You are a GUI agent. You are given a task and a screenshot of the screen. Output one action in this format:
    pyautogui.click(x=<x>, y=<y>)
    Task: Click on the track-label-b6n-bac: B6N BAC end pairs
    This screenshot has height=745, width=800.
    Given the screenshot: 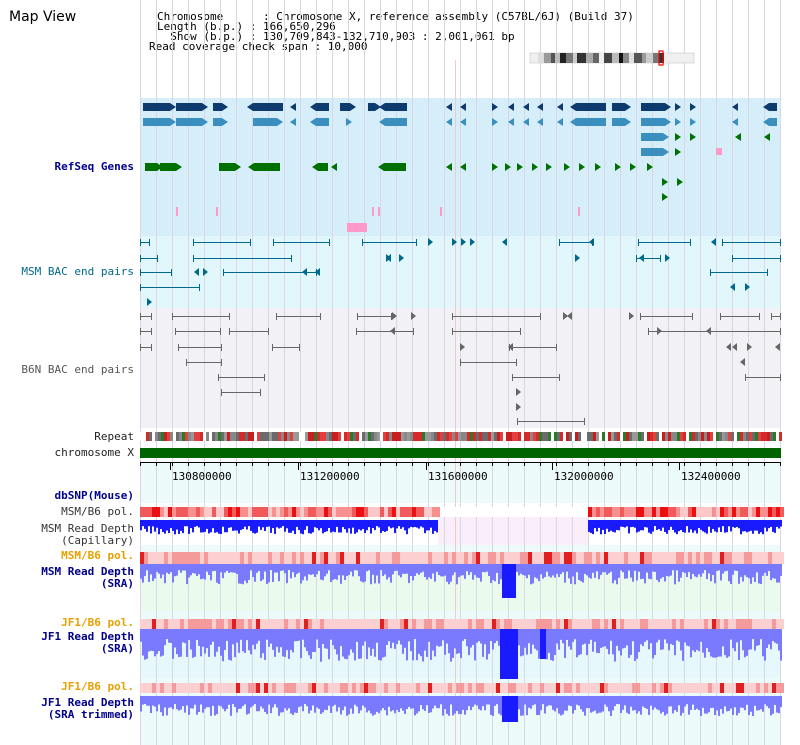 What is the action you would take?
    pyautogui.click(x=77, y=369)
    